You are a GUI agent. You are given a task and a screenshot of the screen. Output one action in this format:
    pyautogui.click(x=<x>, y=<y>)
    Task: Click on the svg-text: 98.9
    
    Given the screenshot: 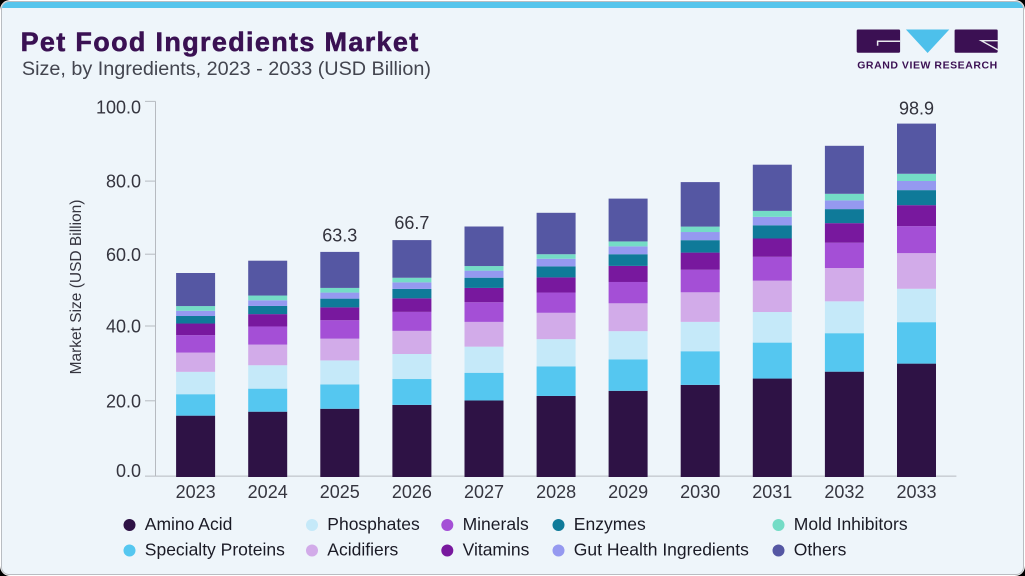 What is the action you would take?
    pyautogui.click(x=916, y=109)
    